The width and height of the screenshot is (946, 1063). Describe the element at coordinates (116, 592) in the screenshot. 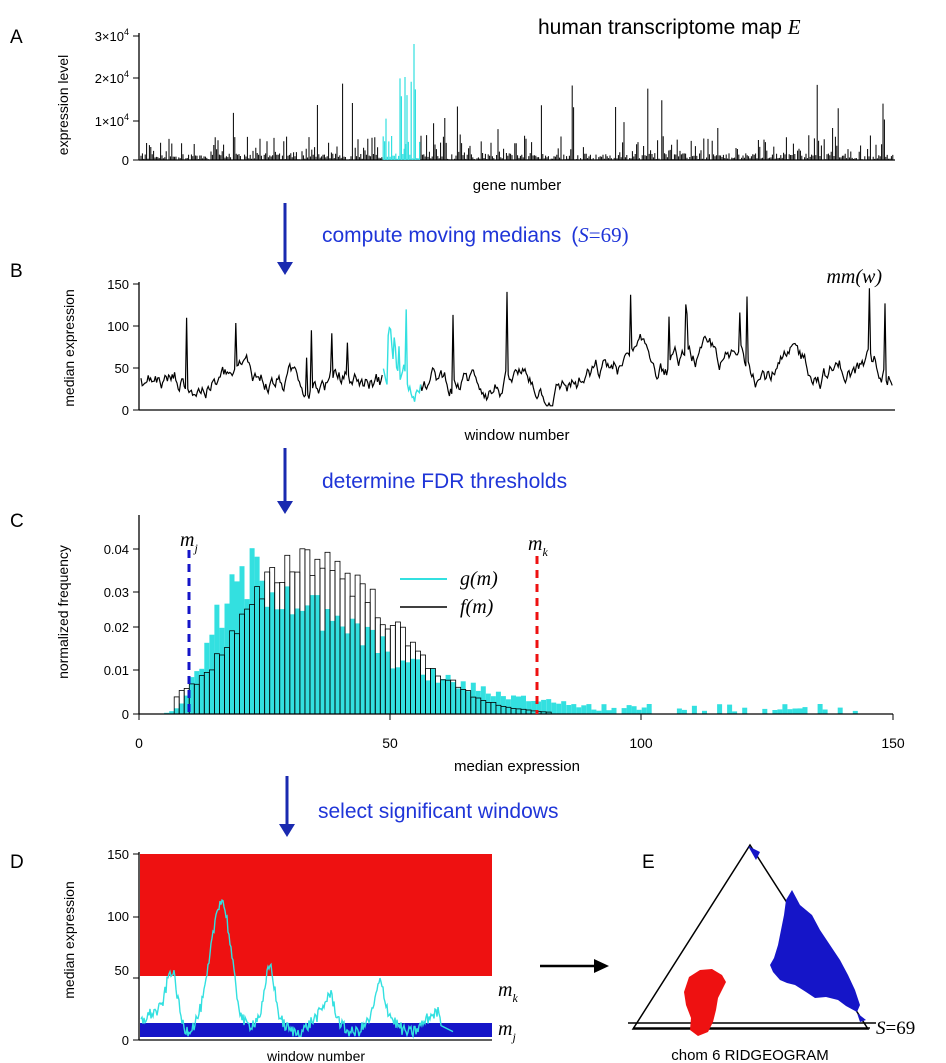

I see `panel-c-ytick-003: 0.03` at that location.